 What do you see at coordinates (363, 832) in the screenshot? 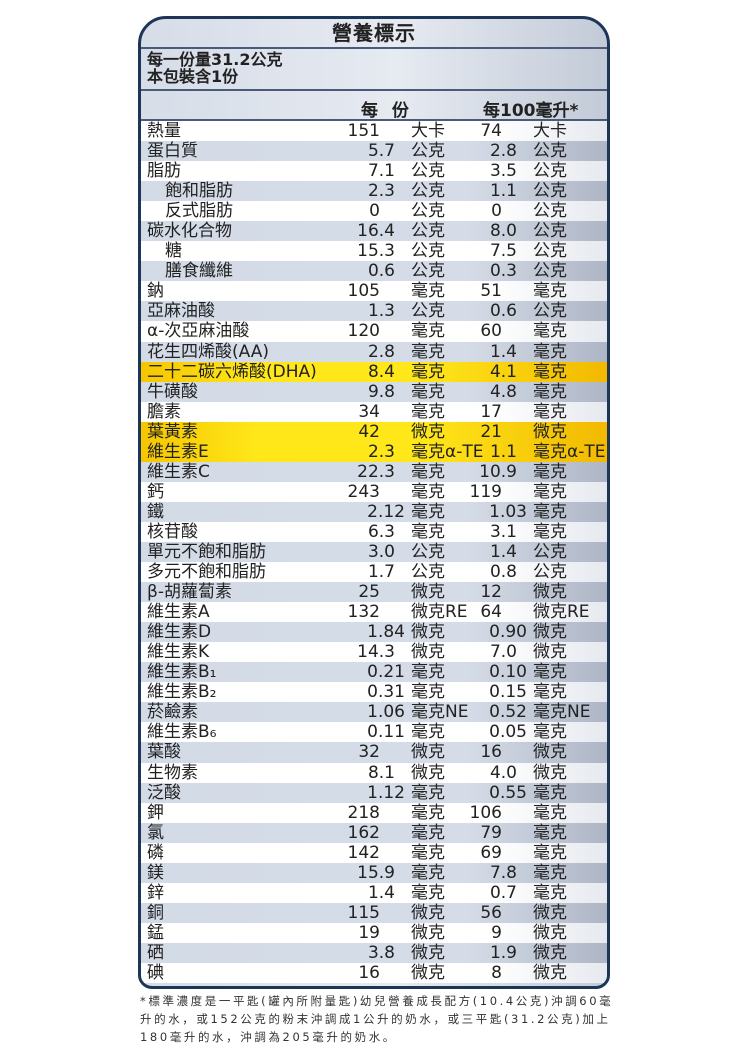
I see `per-serving-value: 162` at bounding box center [363, 832].